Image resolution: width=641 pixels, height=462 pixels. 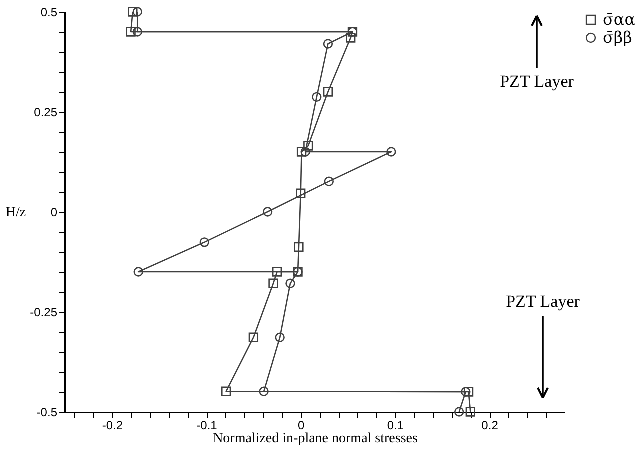 What do you see at coordinates (395, 425) in the screenshot?
I see `x-tick-label: 0.1` at bounding box center [395, 425].